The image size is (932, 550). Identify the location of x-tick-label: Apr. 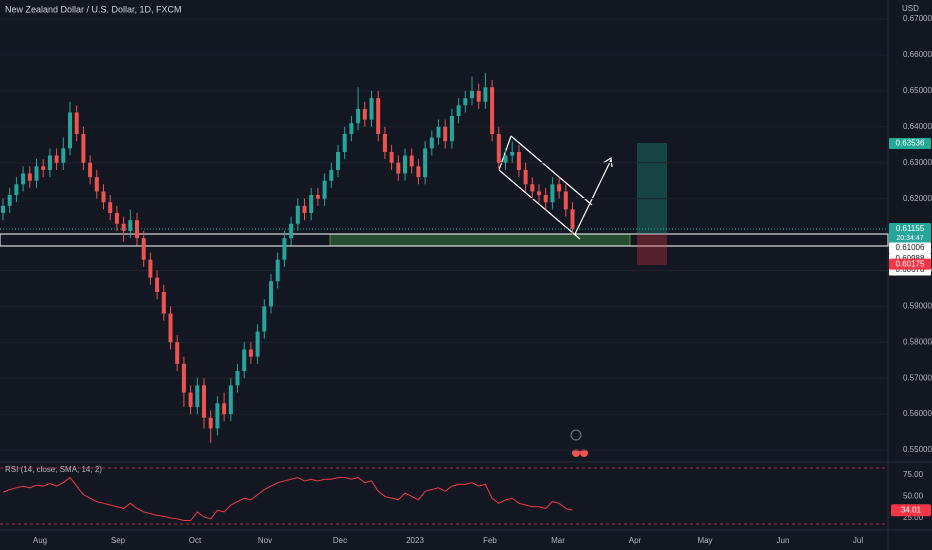
(635, 540).